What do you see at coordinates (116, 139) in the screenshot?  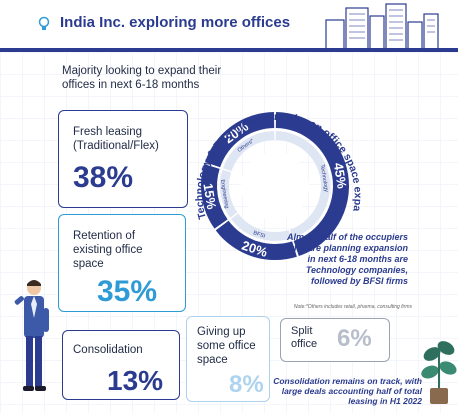 I see `card-label: Fresh leasing (Traditional/Flex)` at bounding box center [116, 139].